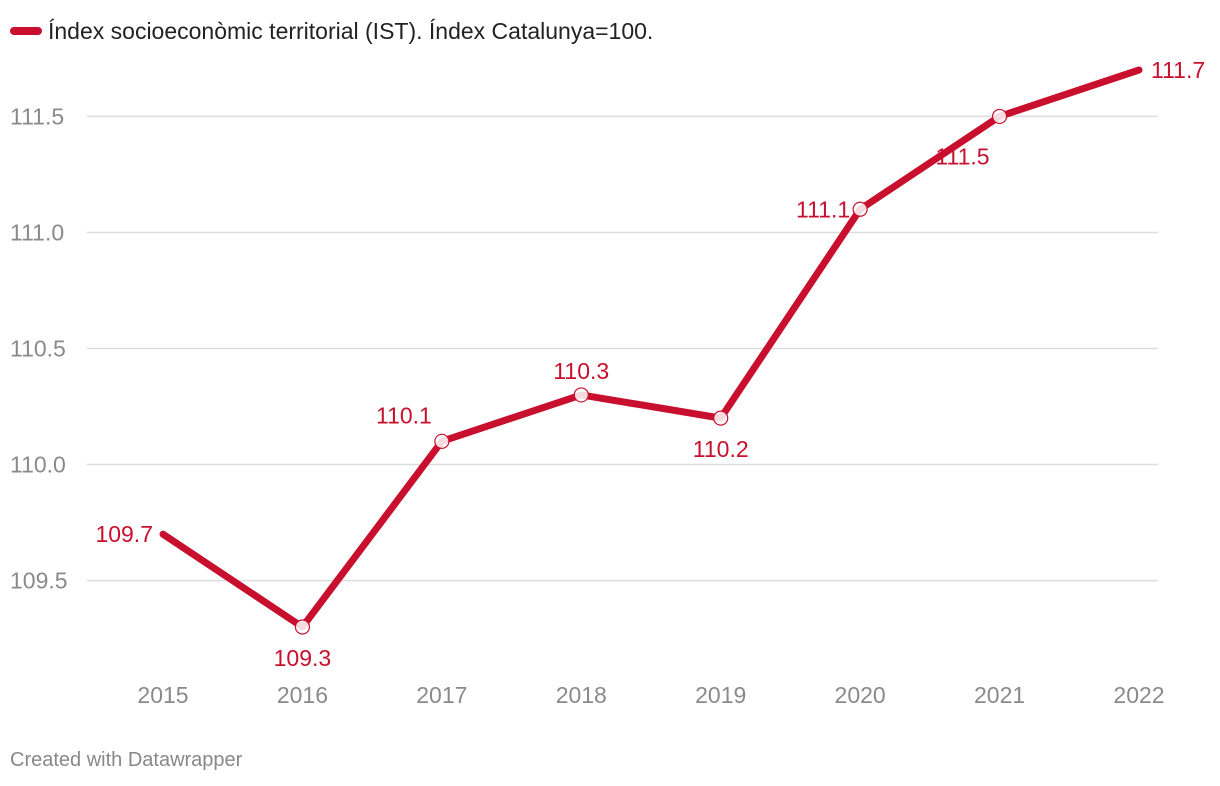 Image resolution: width=1220 pixels, height=786 pixels. What do you see at coordinates (26, 31) in the screenshot?
I see `legend-swatch` at bounding box center [26, 31].